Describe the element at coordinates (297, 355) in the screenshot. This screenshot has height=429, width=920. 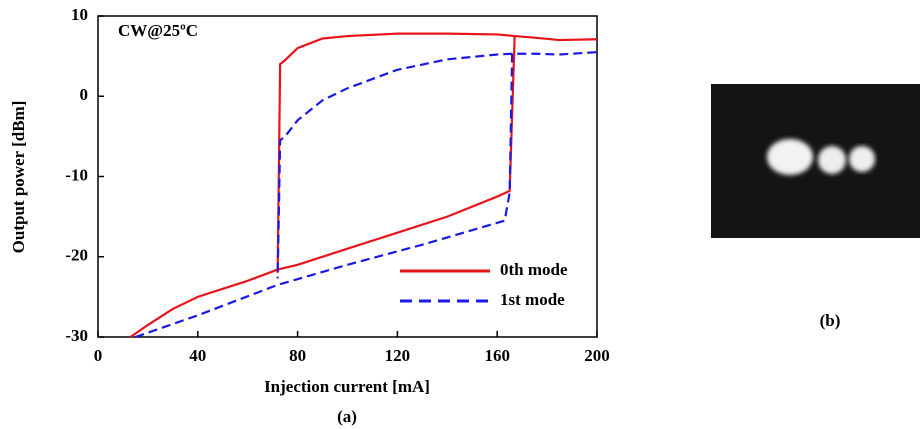
I see `x-tick-label: 80` at that location.